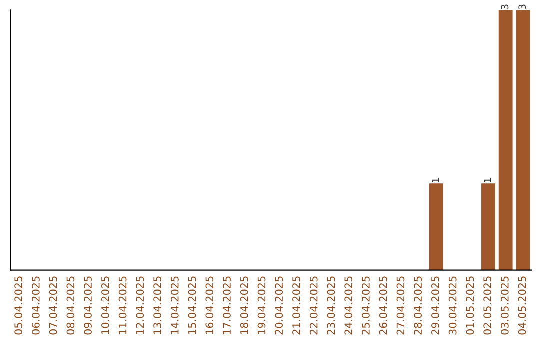 The height and width of the screenshot is (340, 540). Describe the element at coordinates (244, 305) in the screenshot. I see `x-tick-label: 18.04.2025` at that location.